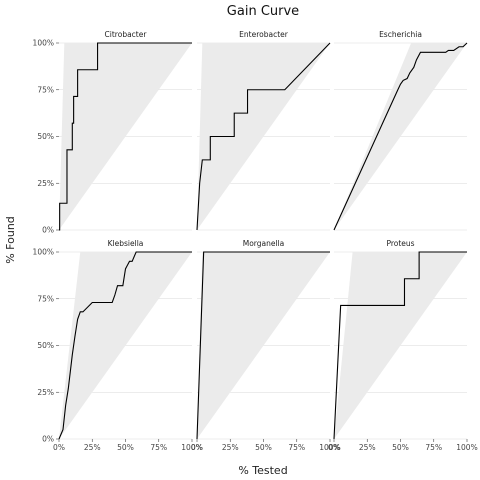 This screenshot has width=480, height=480. Describe the element at coordinates (59, 447) in the screenshot. I see `x-tick-label-klebsiella-0: 0%` at that location.